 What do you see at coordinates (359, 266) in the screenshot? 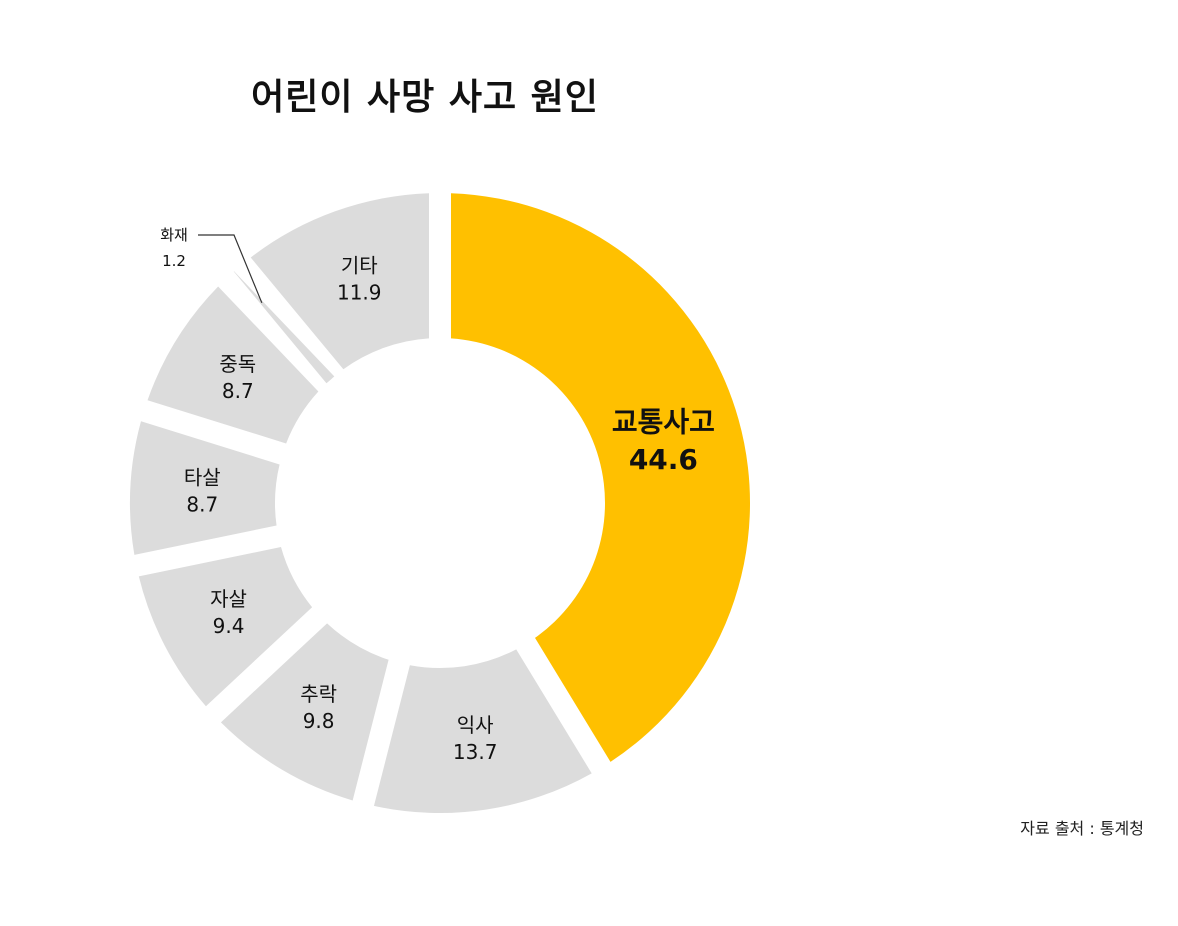
I see `slice-label-name: 기타` at bounding box center [359, 266].